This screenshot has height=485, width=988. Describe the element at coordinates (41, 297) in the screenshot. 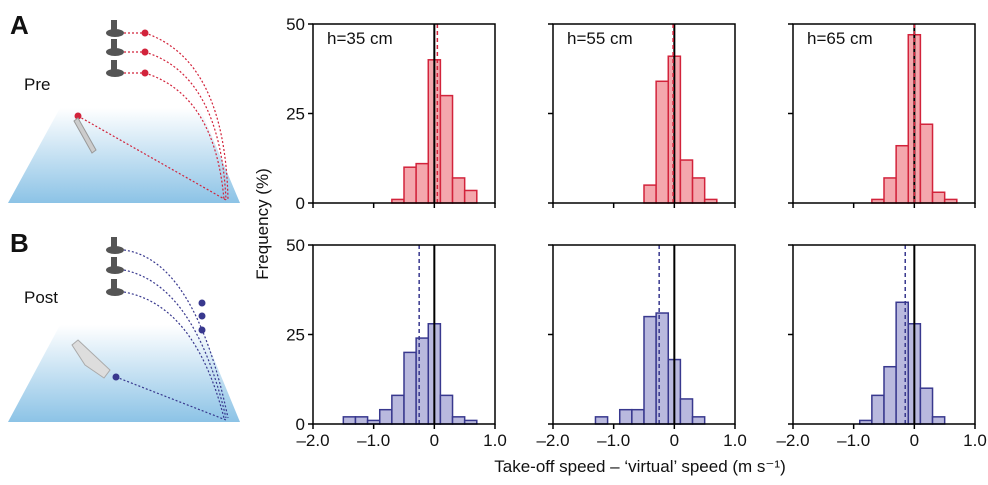

I see `row-label: Post` at that location.